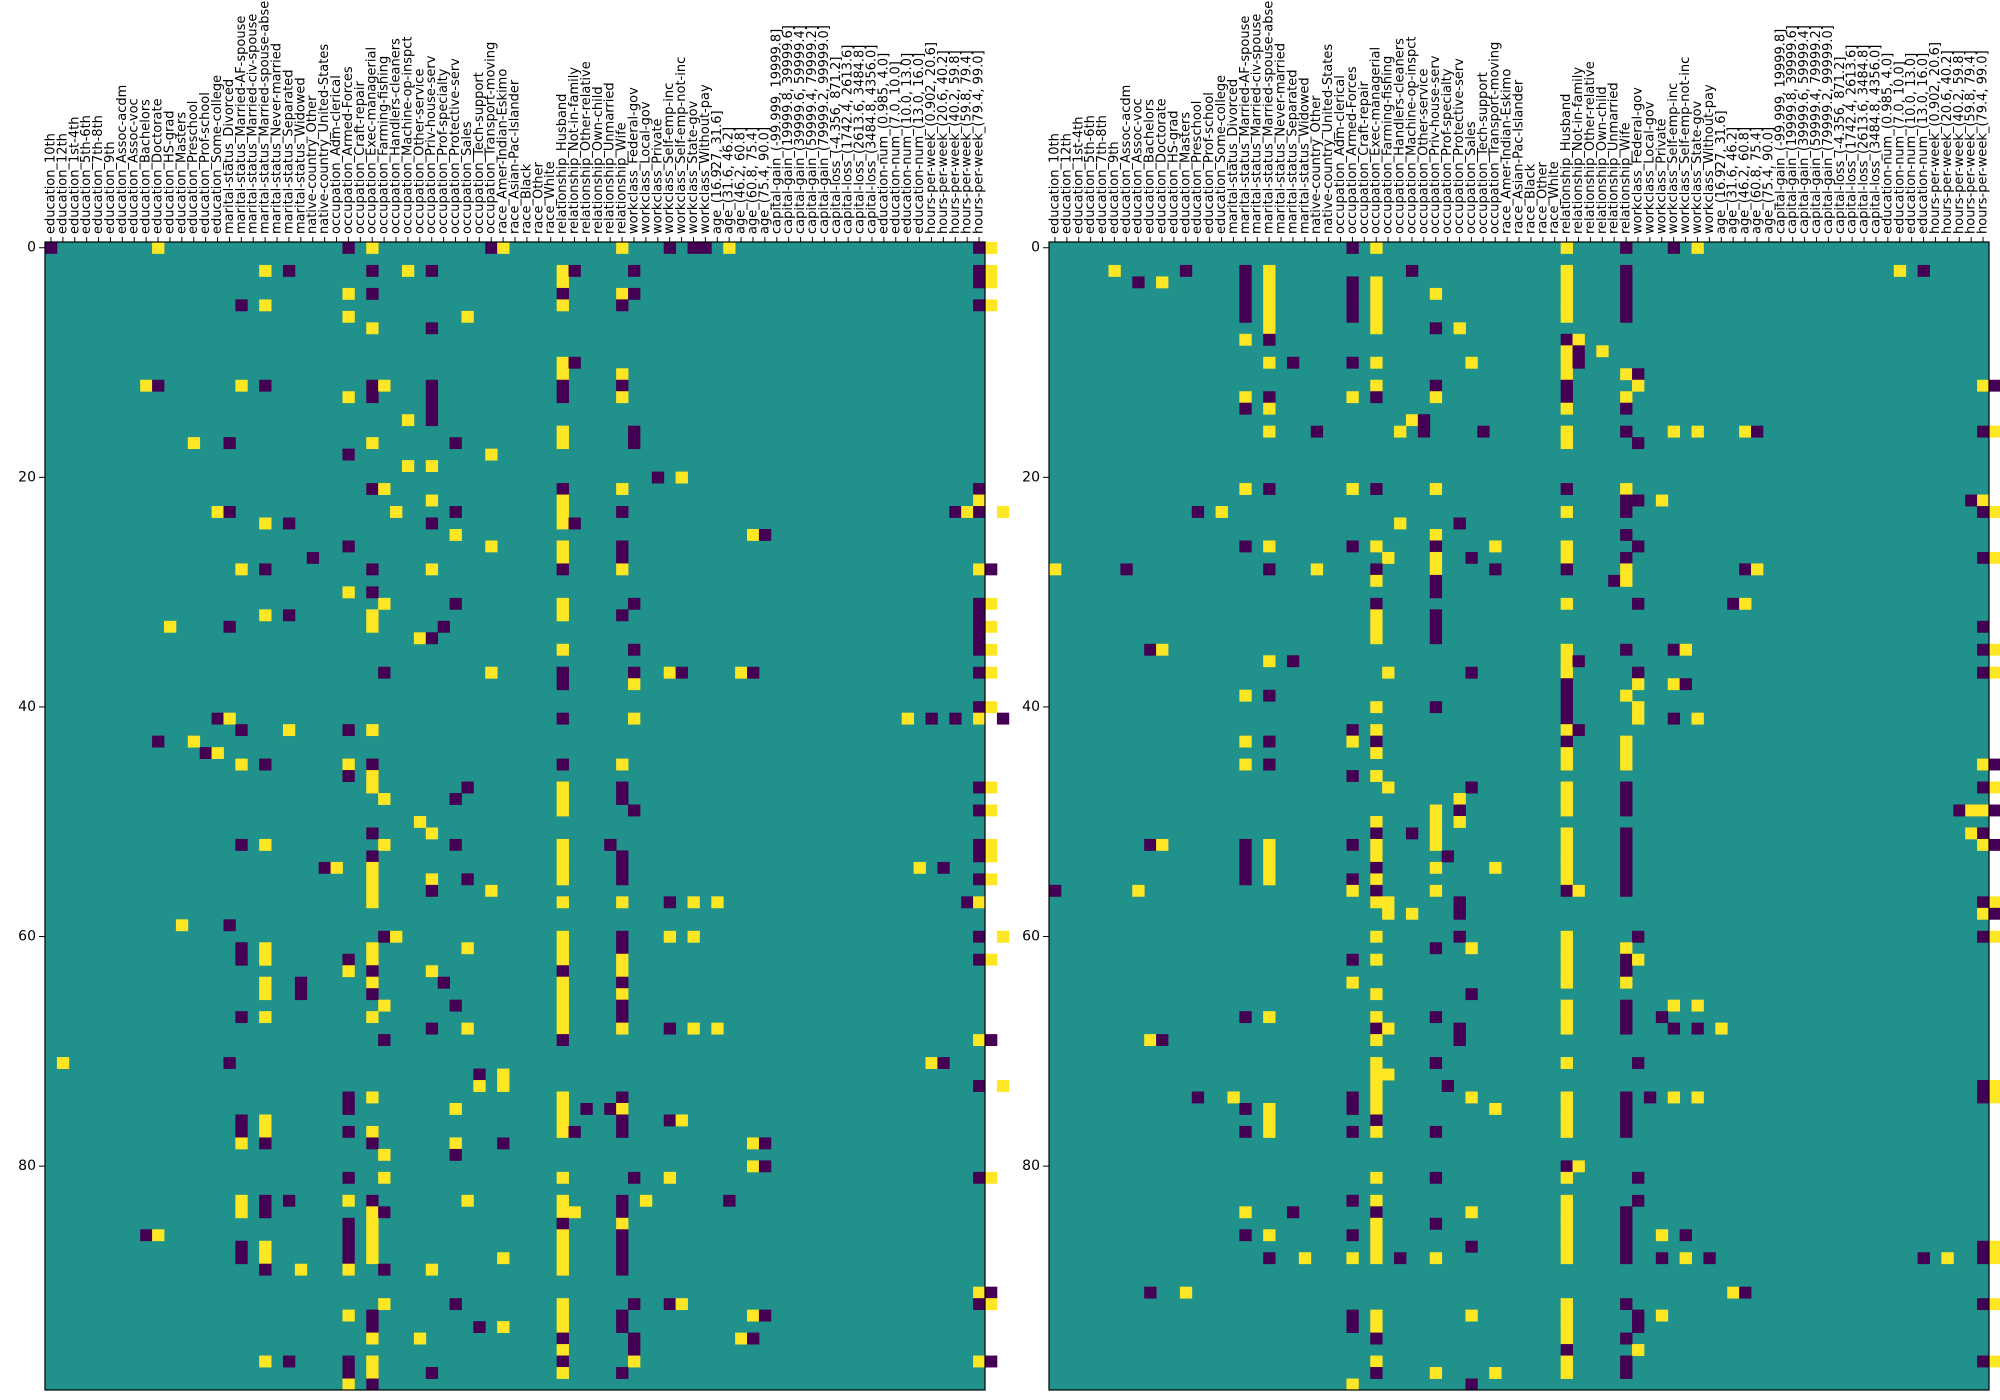 The height and width of the screenshot is (1400, 2000). What do you see at coordinates (681, 145) in the screenshot?
I see `x-tick-label: workclass_Self-emp-not-inc` at bounding box center [681, 145].